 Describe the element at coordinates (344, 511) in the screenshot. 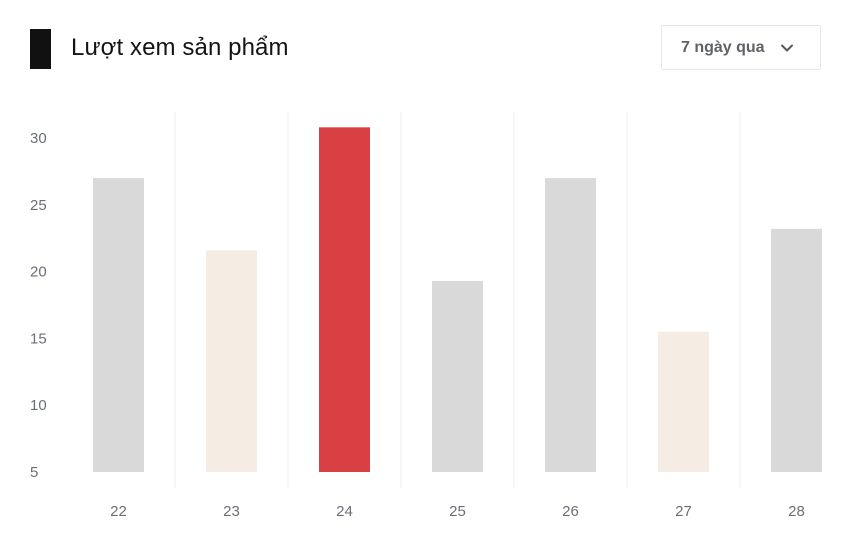

I see `x-tick-label: 24` at that location.